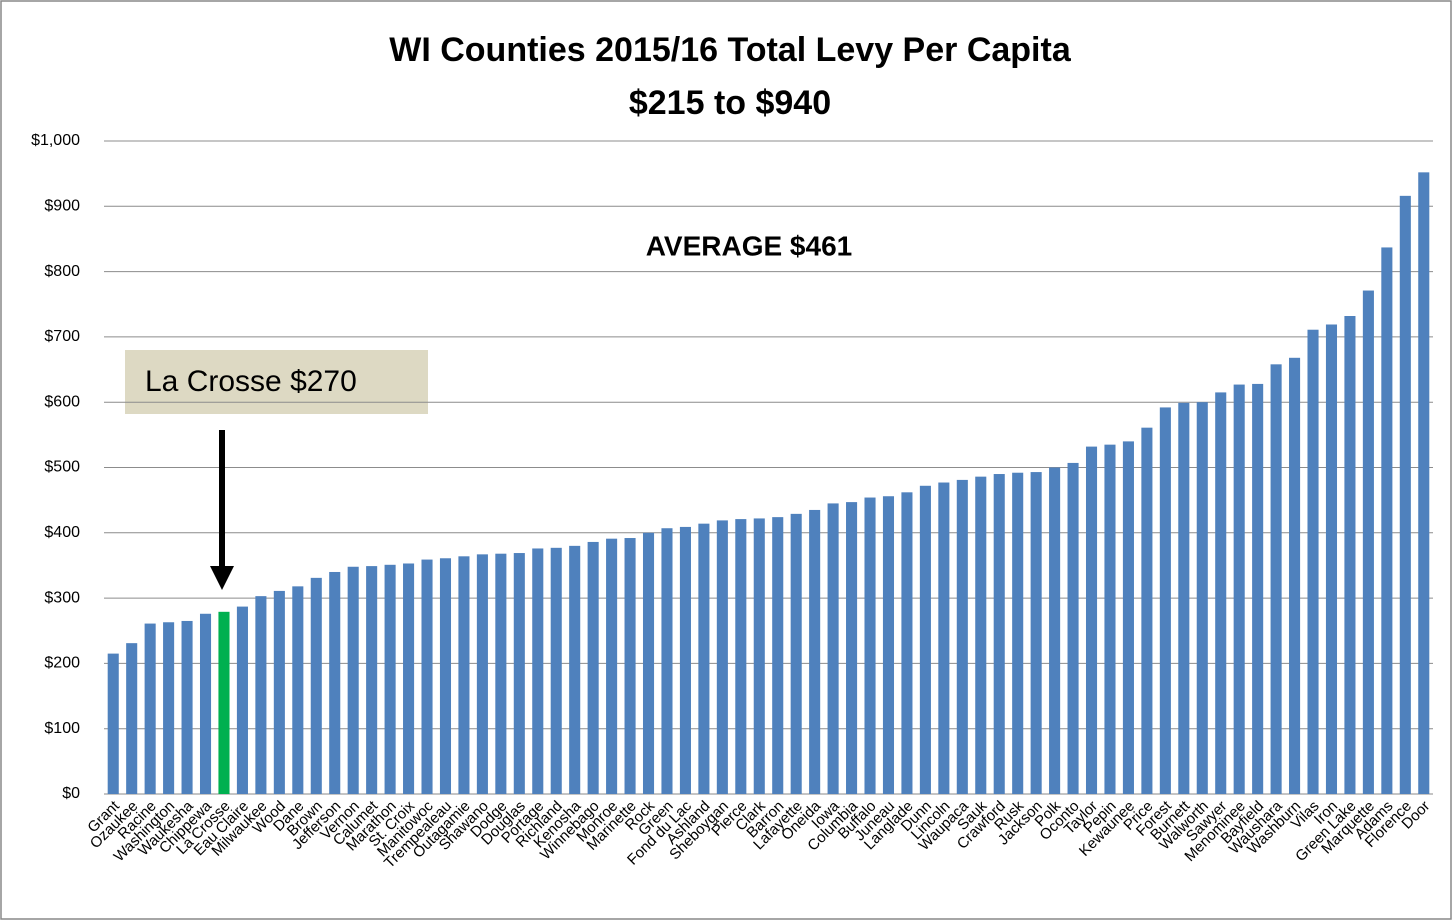  Describe the element at coordinates (55, 140) in the screenshot. I see `y-tick-label: $1,000` at that location.